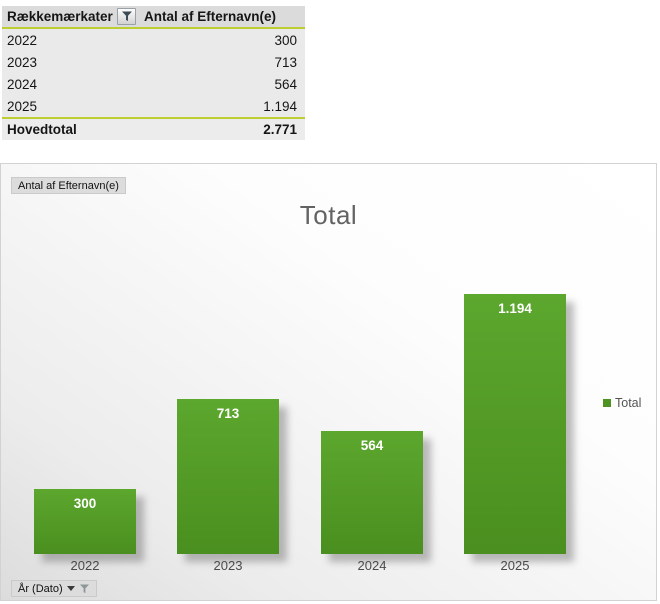 The image size is (660, 604). What do you see at coordinates (280, 129) in the screenshot?
I see `grand-total-value: 2.771` at bounding box center [280, 129].